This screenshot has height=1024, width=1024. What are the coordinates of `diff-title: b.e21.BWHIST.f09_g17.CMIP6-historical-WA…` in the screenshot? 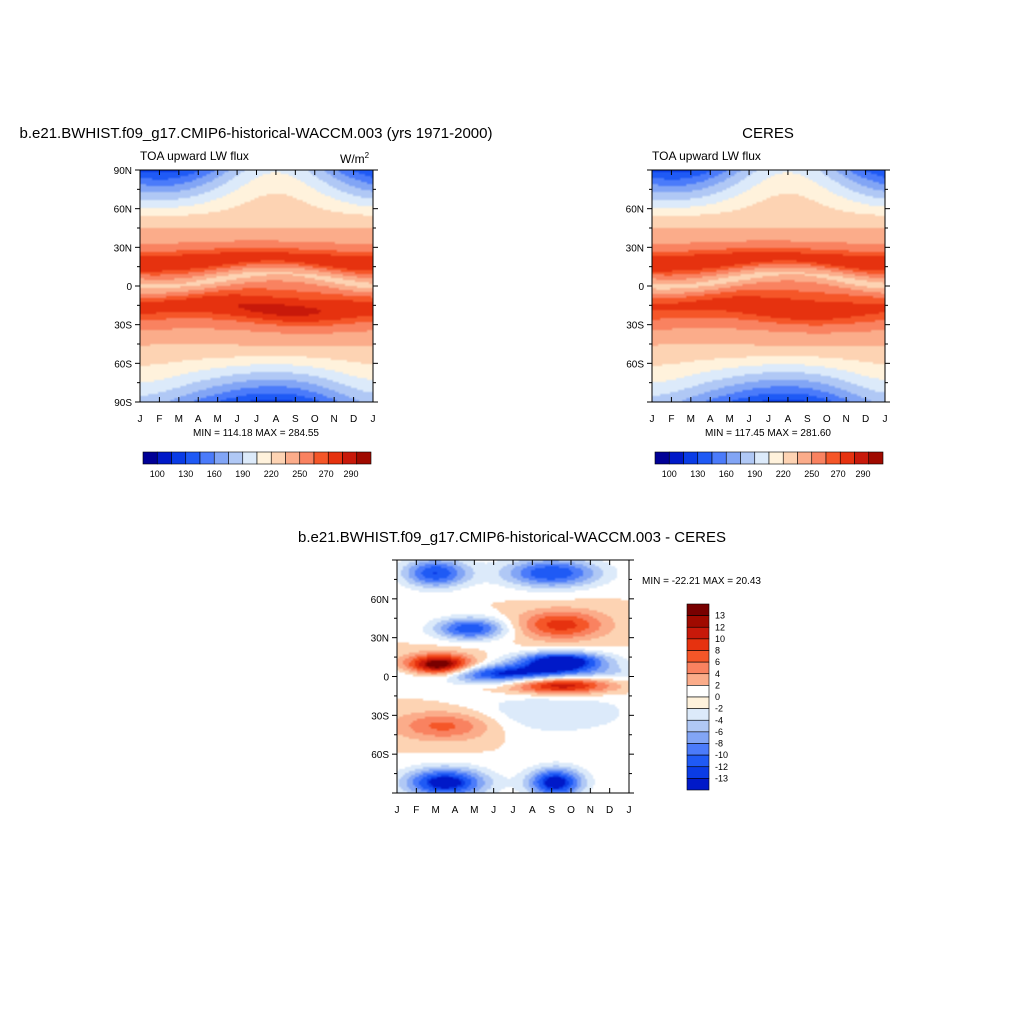 It's located at (512, 537).